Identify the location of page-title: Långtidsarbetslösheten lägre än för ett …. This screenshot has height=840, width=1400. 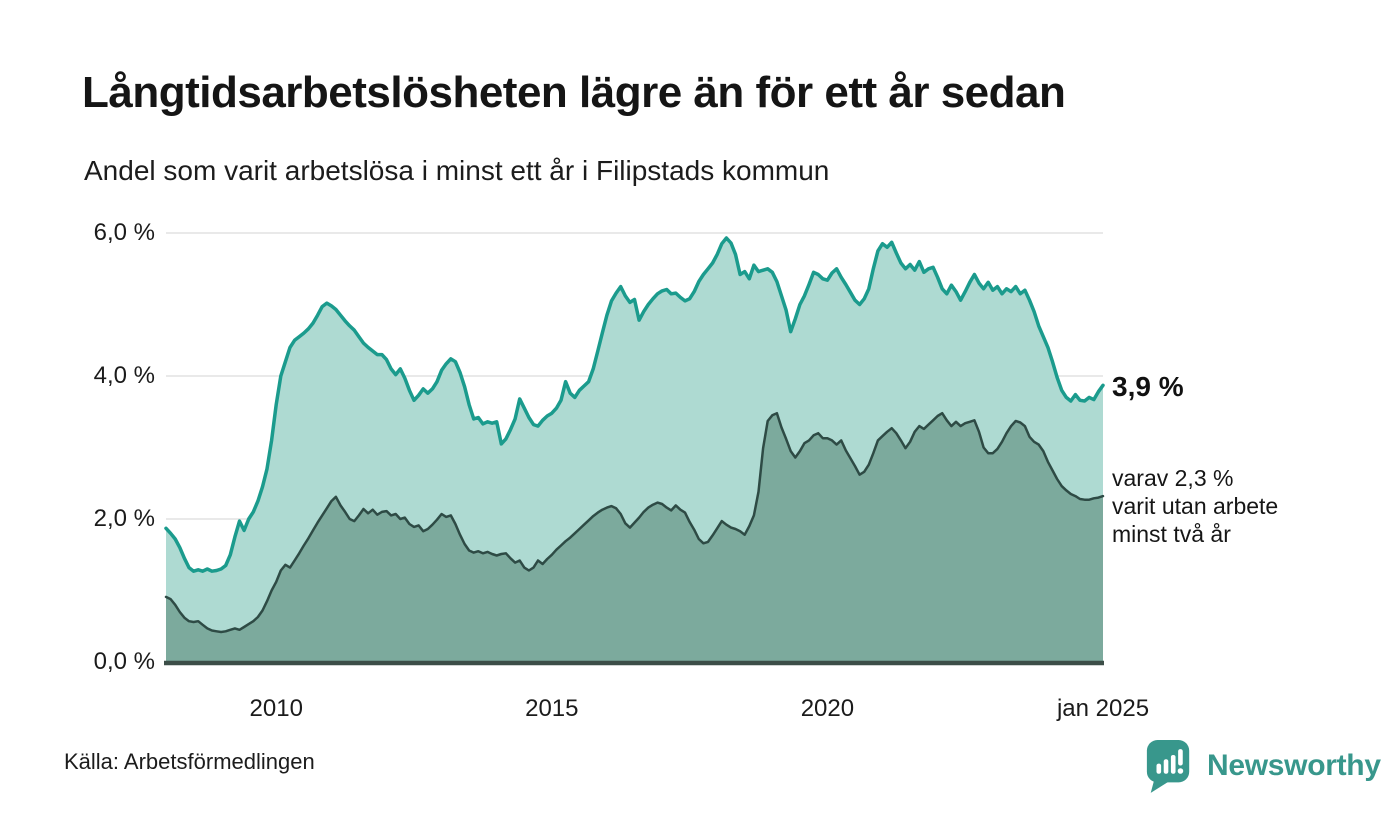
(574, 92).